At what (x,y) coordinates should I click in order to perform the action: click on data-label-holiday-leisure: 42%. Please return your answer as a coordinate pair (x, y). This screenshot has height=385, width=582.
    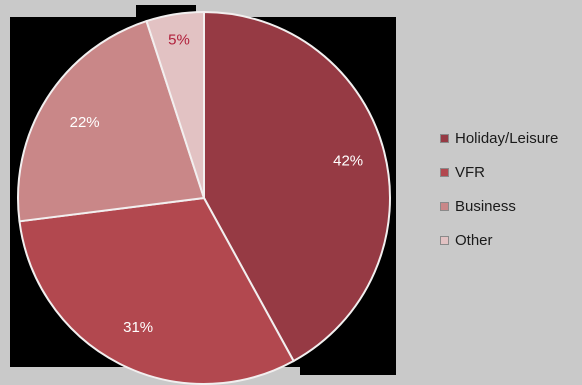
    Looking at the image, I should click on (348, 160).